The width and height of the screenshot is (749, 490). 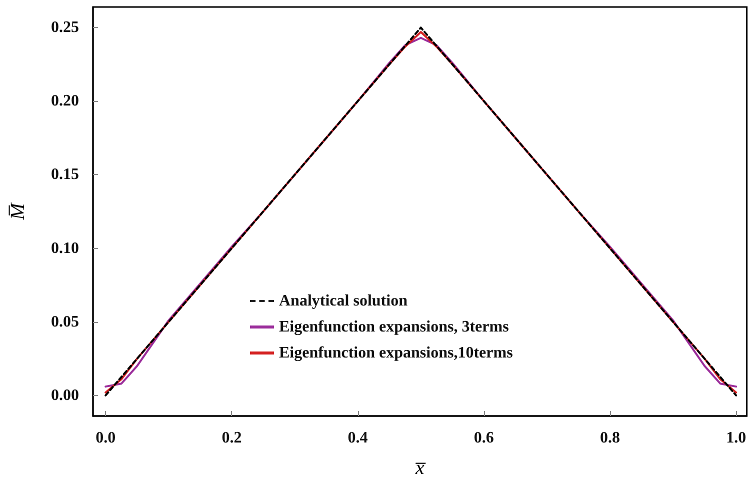 What do you see at coordinates (420, 468) in the screenshot?
I see `x-axis-title: x̅` at bounding box center [420, 468].